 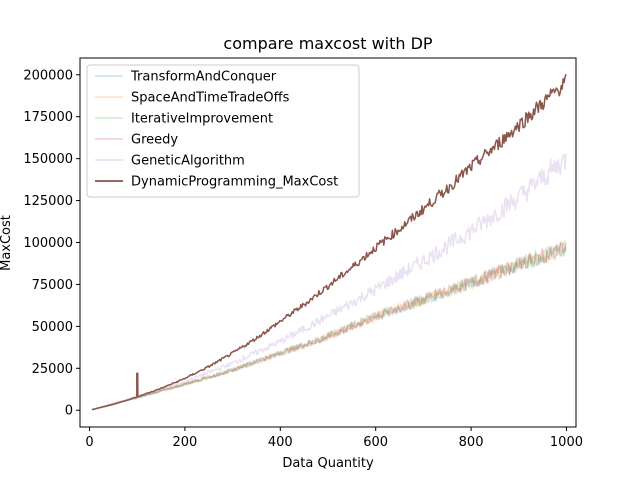 What do you see at coordinates (48, 159) in the screenshot?
I see `y-tick-label: 150000` at bounding box center [48, 159].